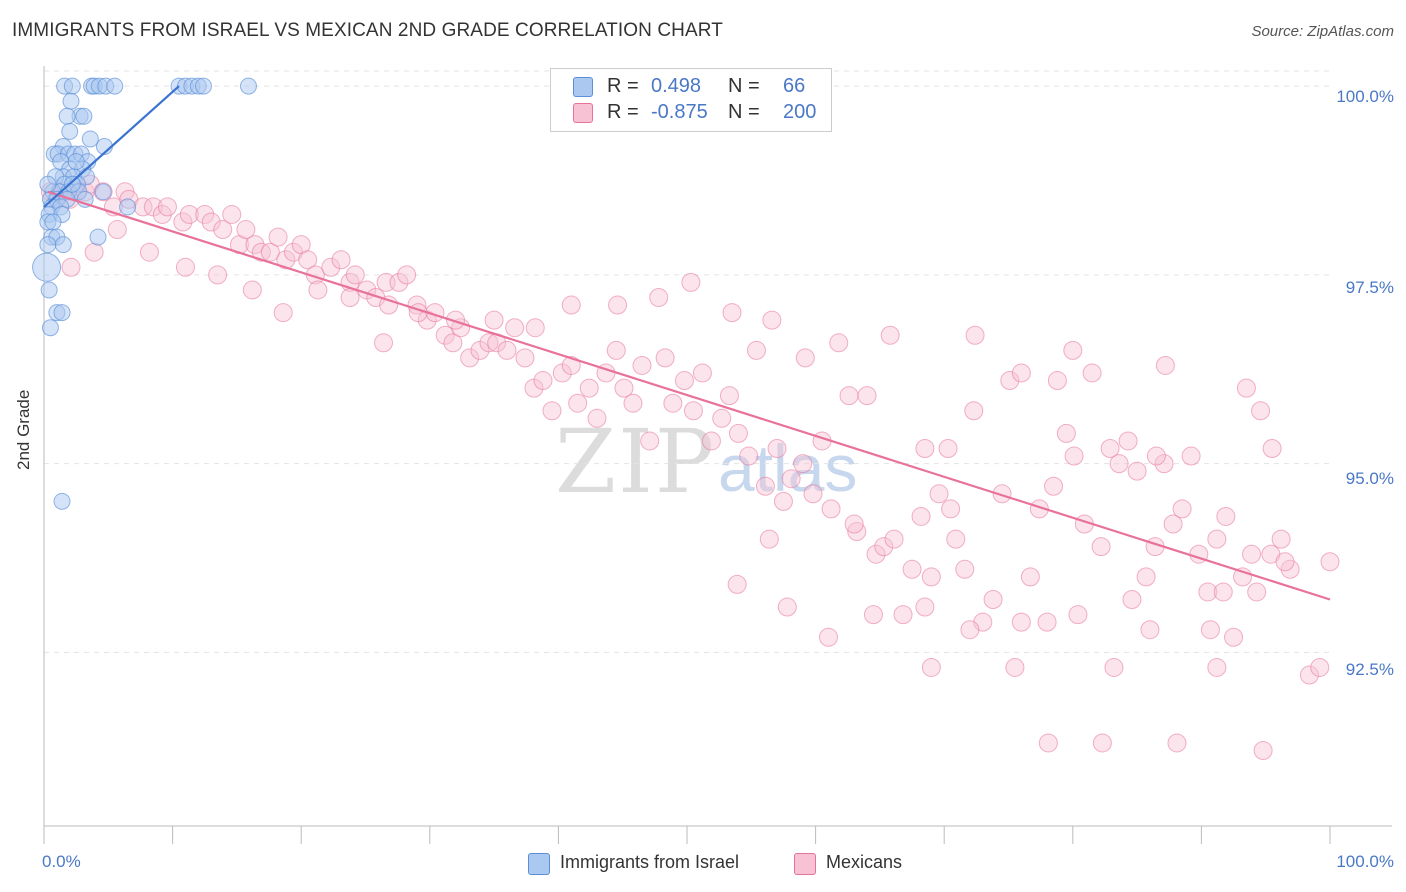 Image resolution: width=1406 pixels, height=892 pixels. I want to click on legend-israel-n: 66, so click(794, 86).